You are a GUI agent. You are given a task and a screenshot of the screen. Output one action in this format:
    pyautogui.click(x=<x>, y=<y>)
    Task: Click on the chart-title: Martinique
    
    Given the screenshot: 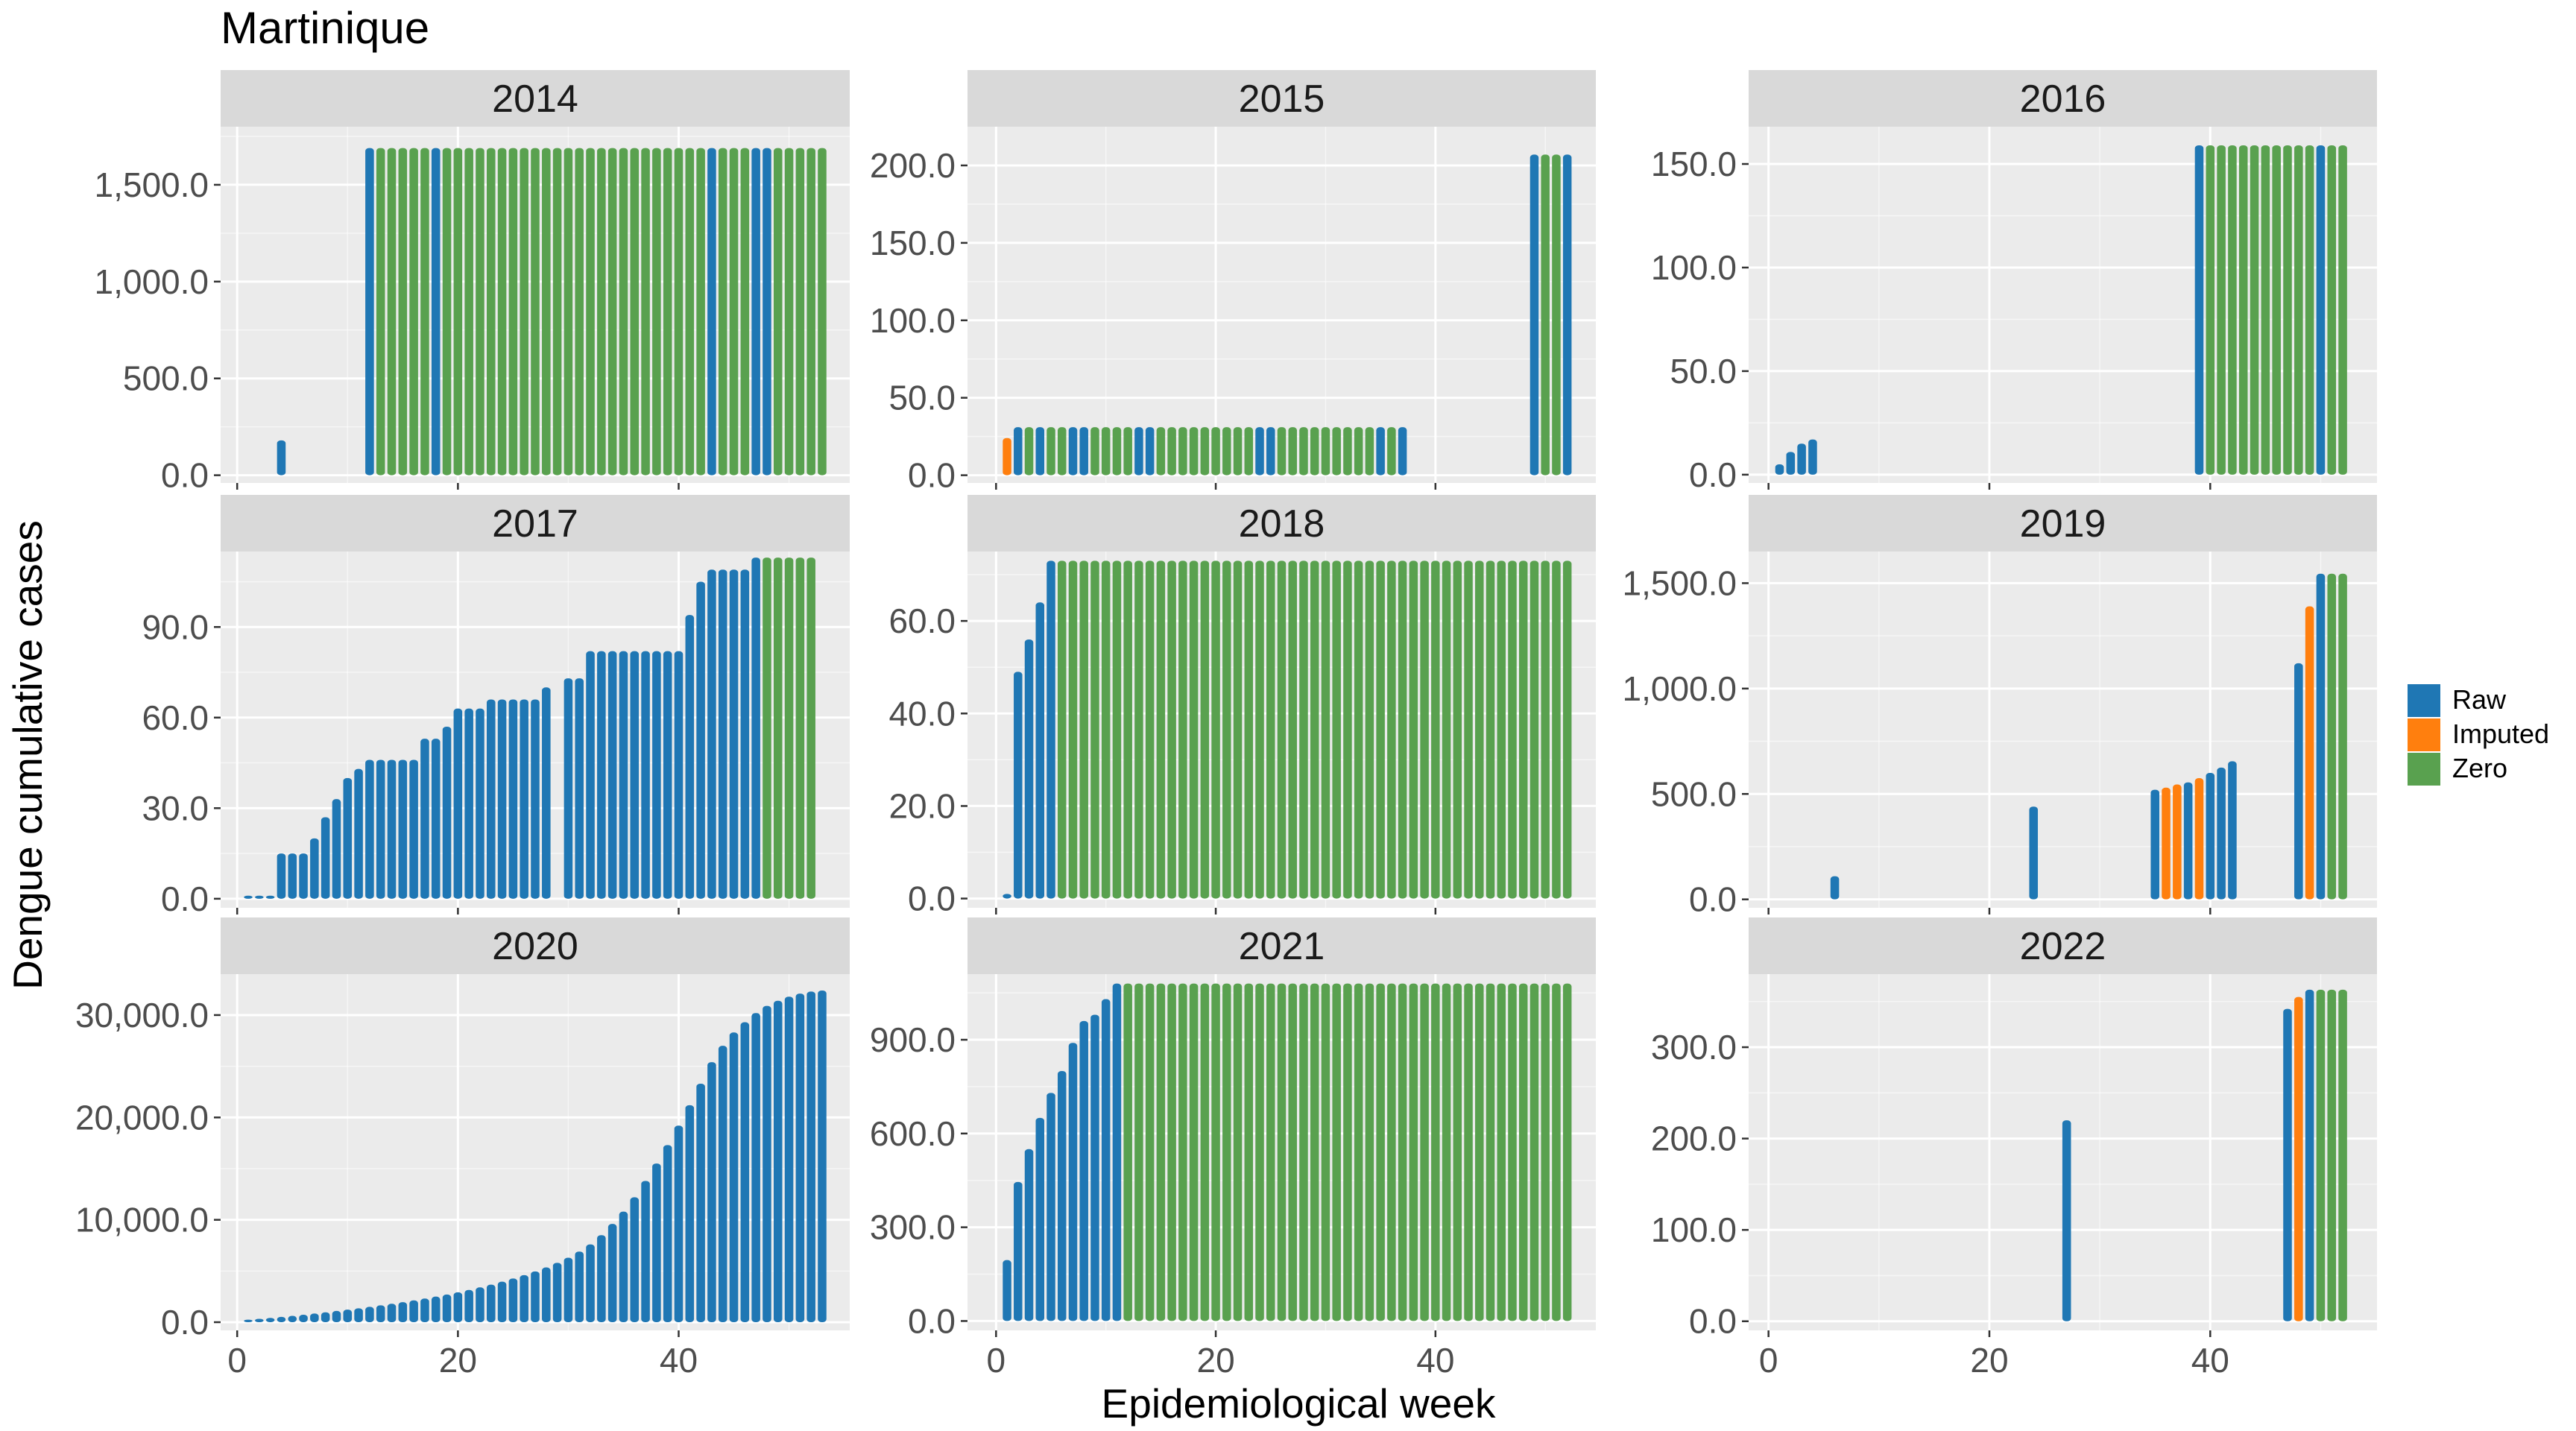 What is the action you would take?
    pyautogui.click(x=325, y=28)
    